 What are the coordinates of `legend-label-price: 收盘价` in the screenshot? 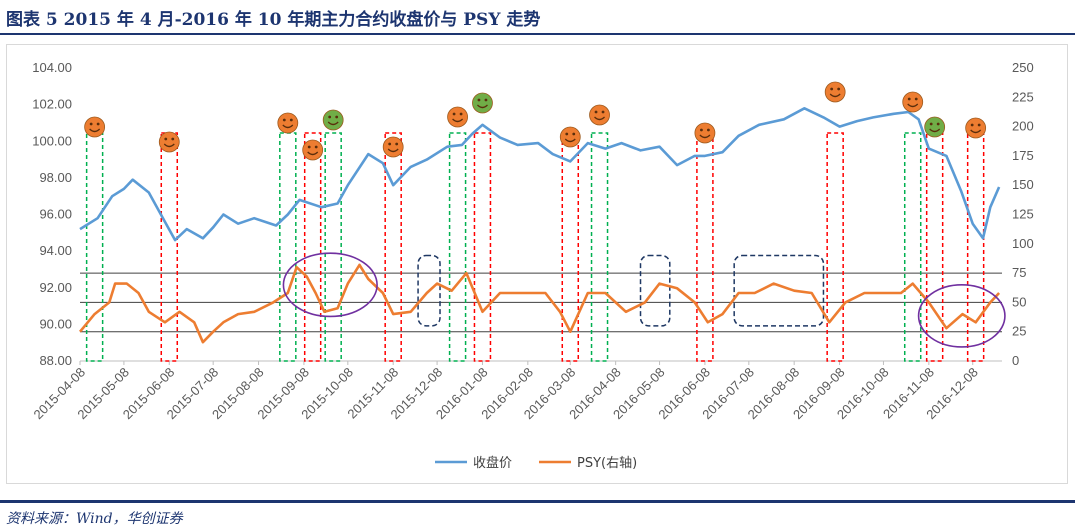 It's located at (492, 463).